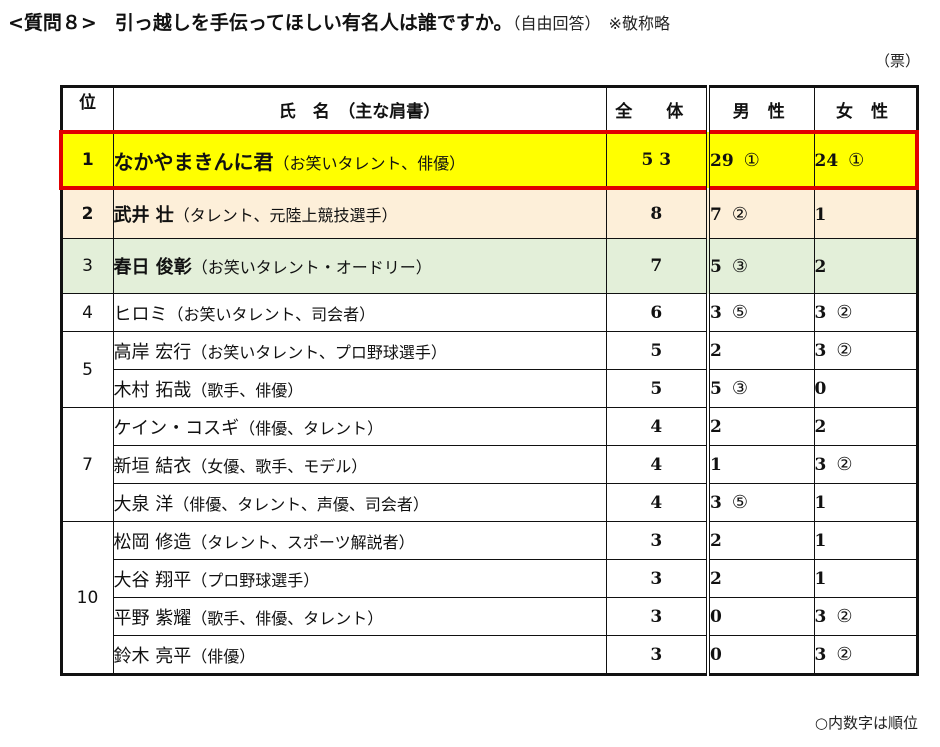  I want to click on column-header-total: 全 体, so click(657, 109).